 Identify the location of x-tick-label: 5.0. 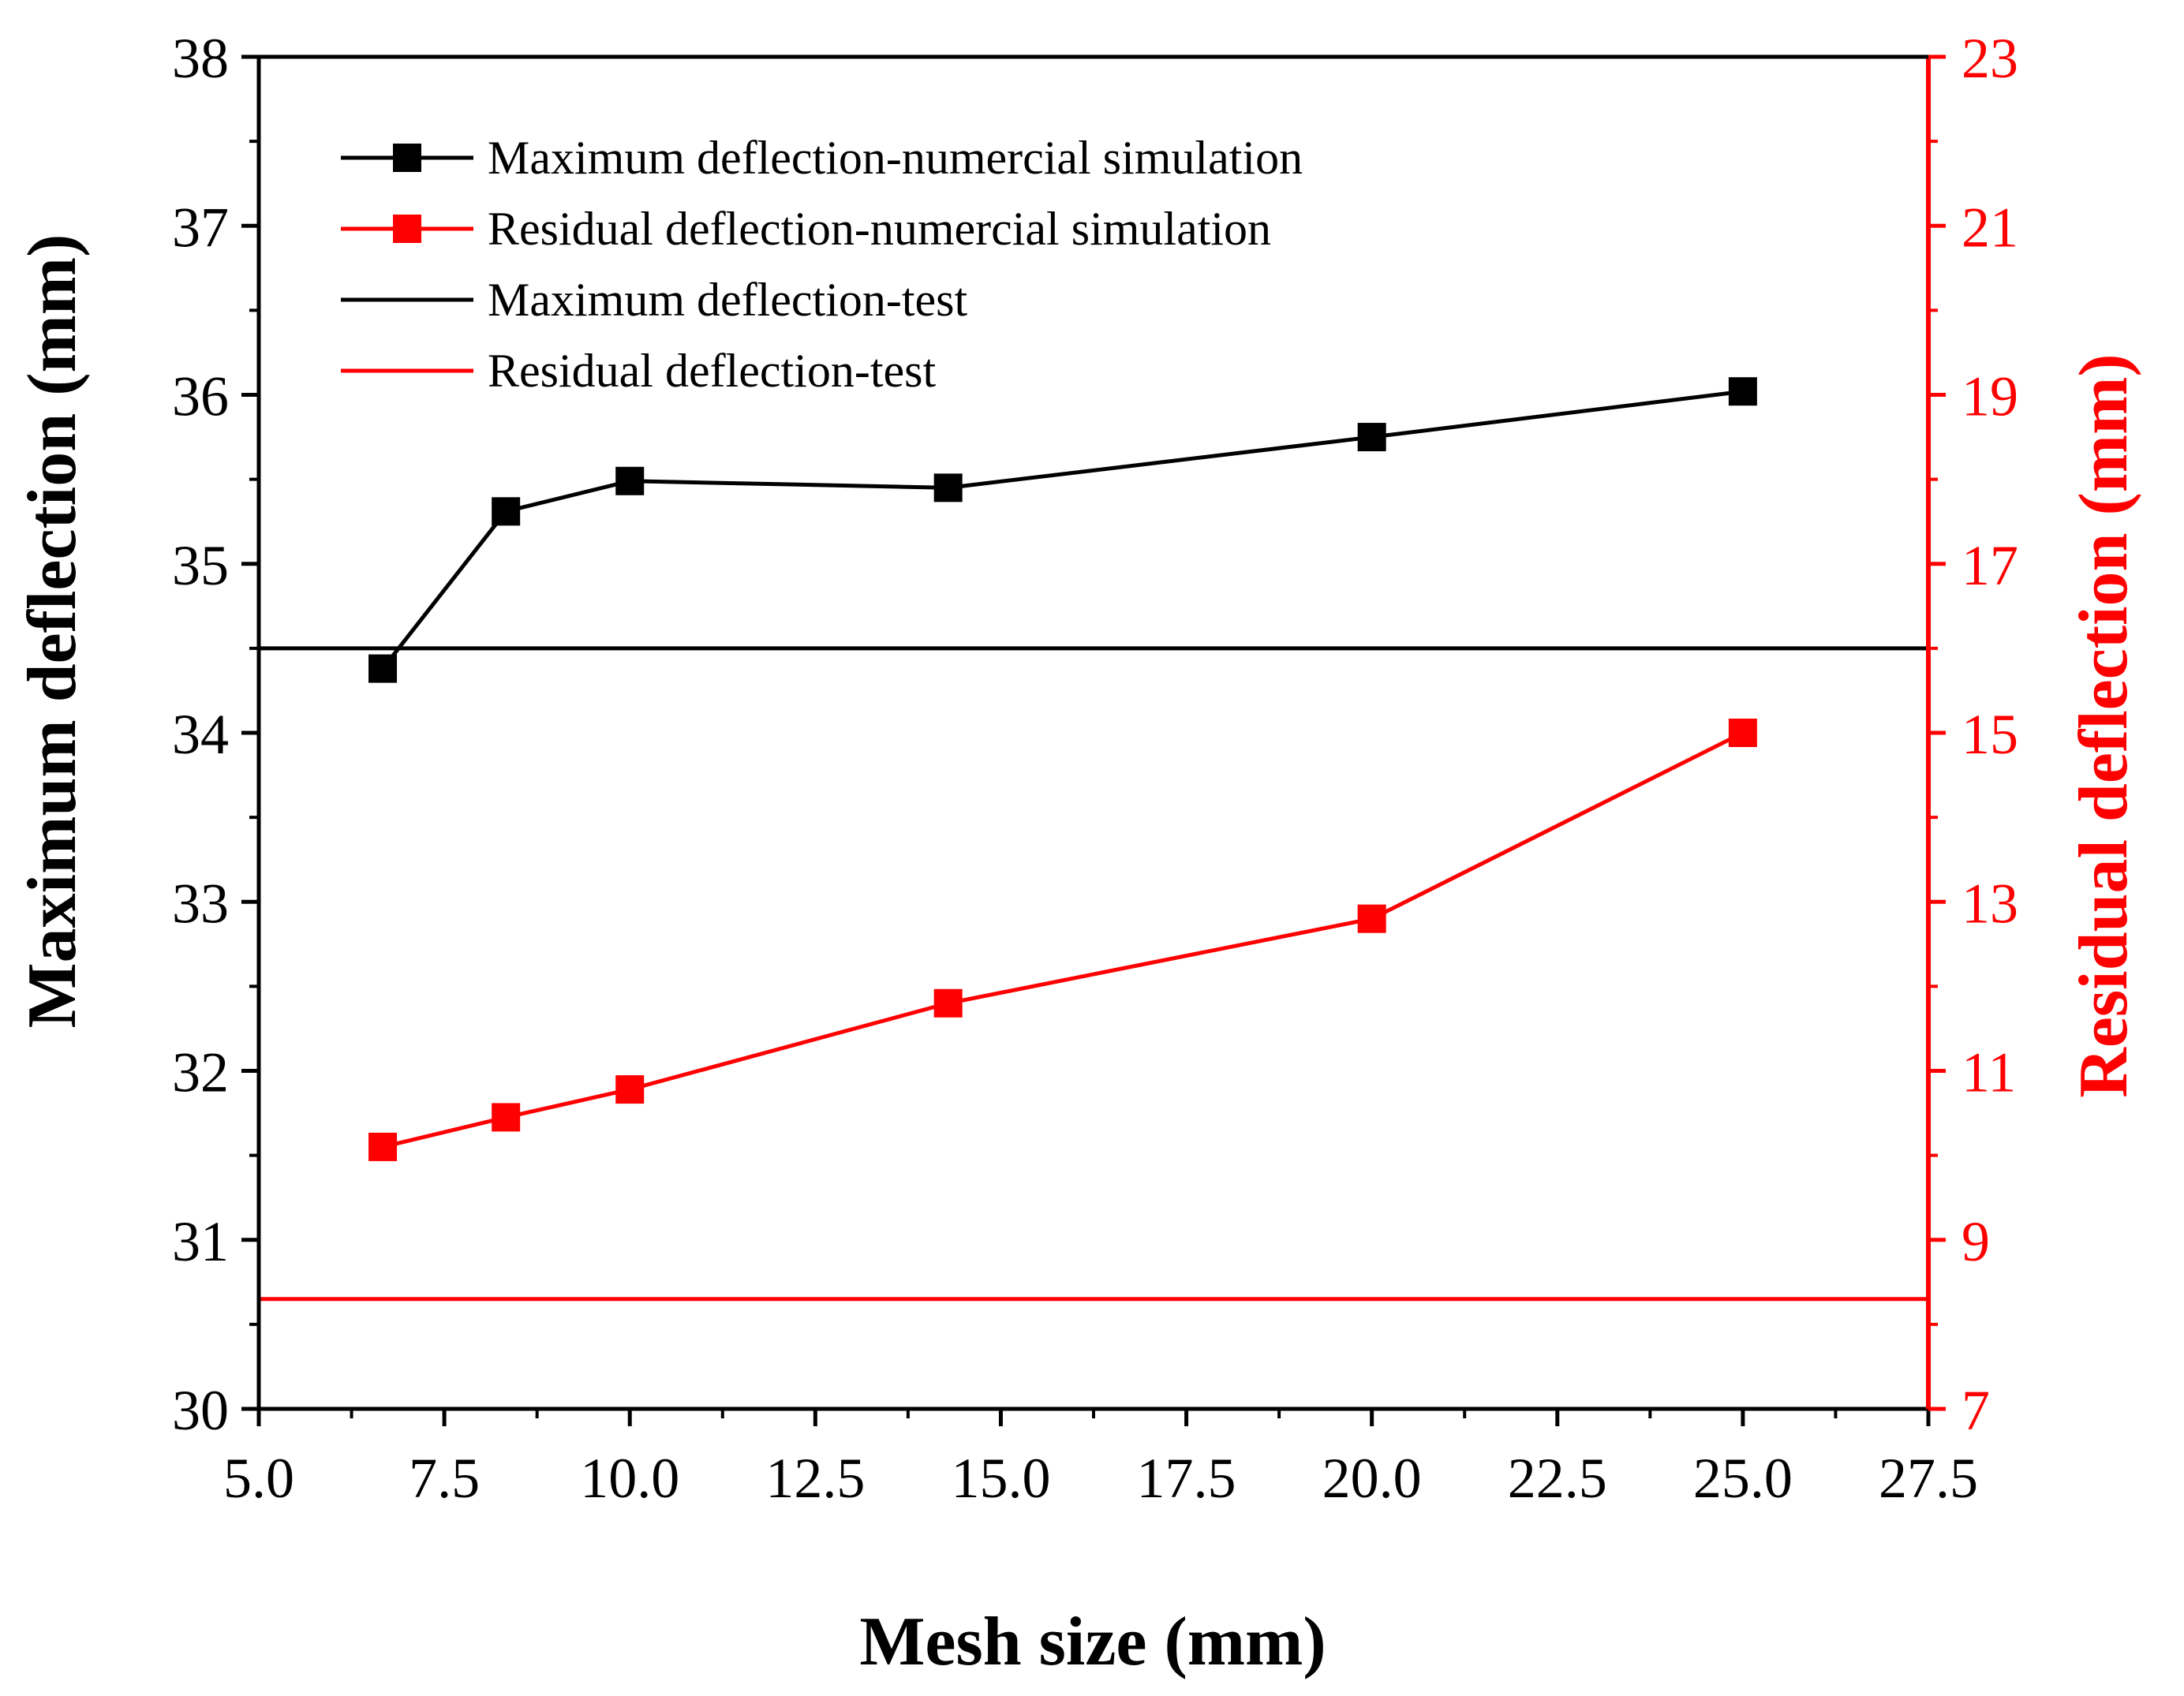
(258, 1478).